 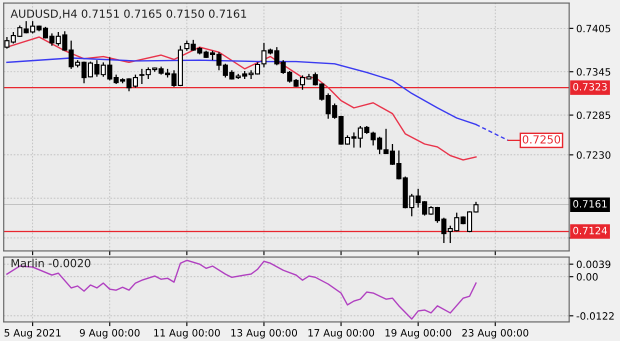 I want to click on x-tick-label: 19 Aug 00:00, so click(x=419, y=334).